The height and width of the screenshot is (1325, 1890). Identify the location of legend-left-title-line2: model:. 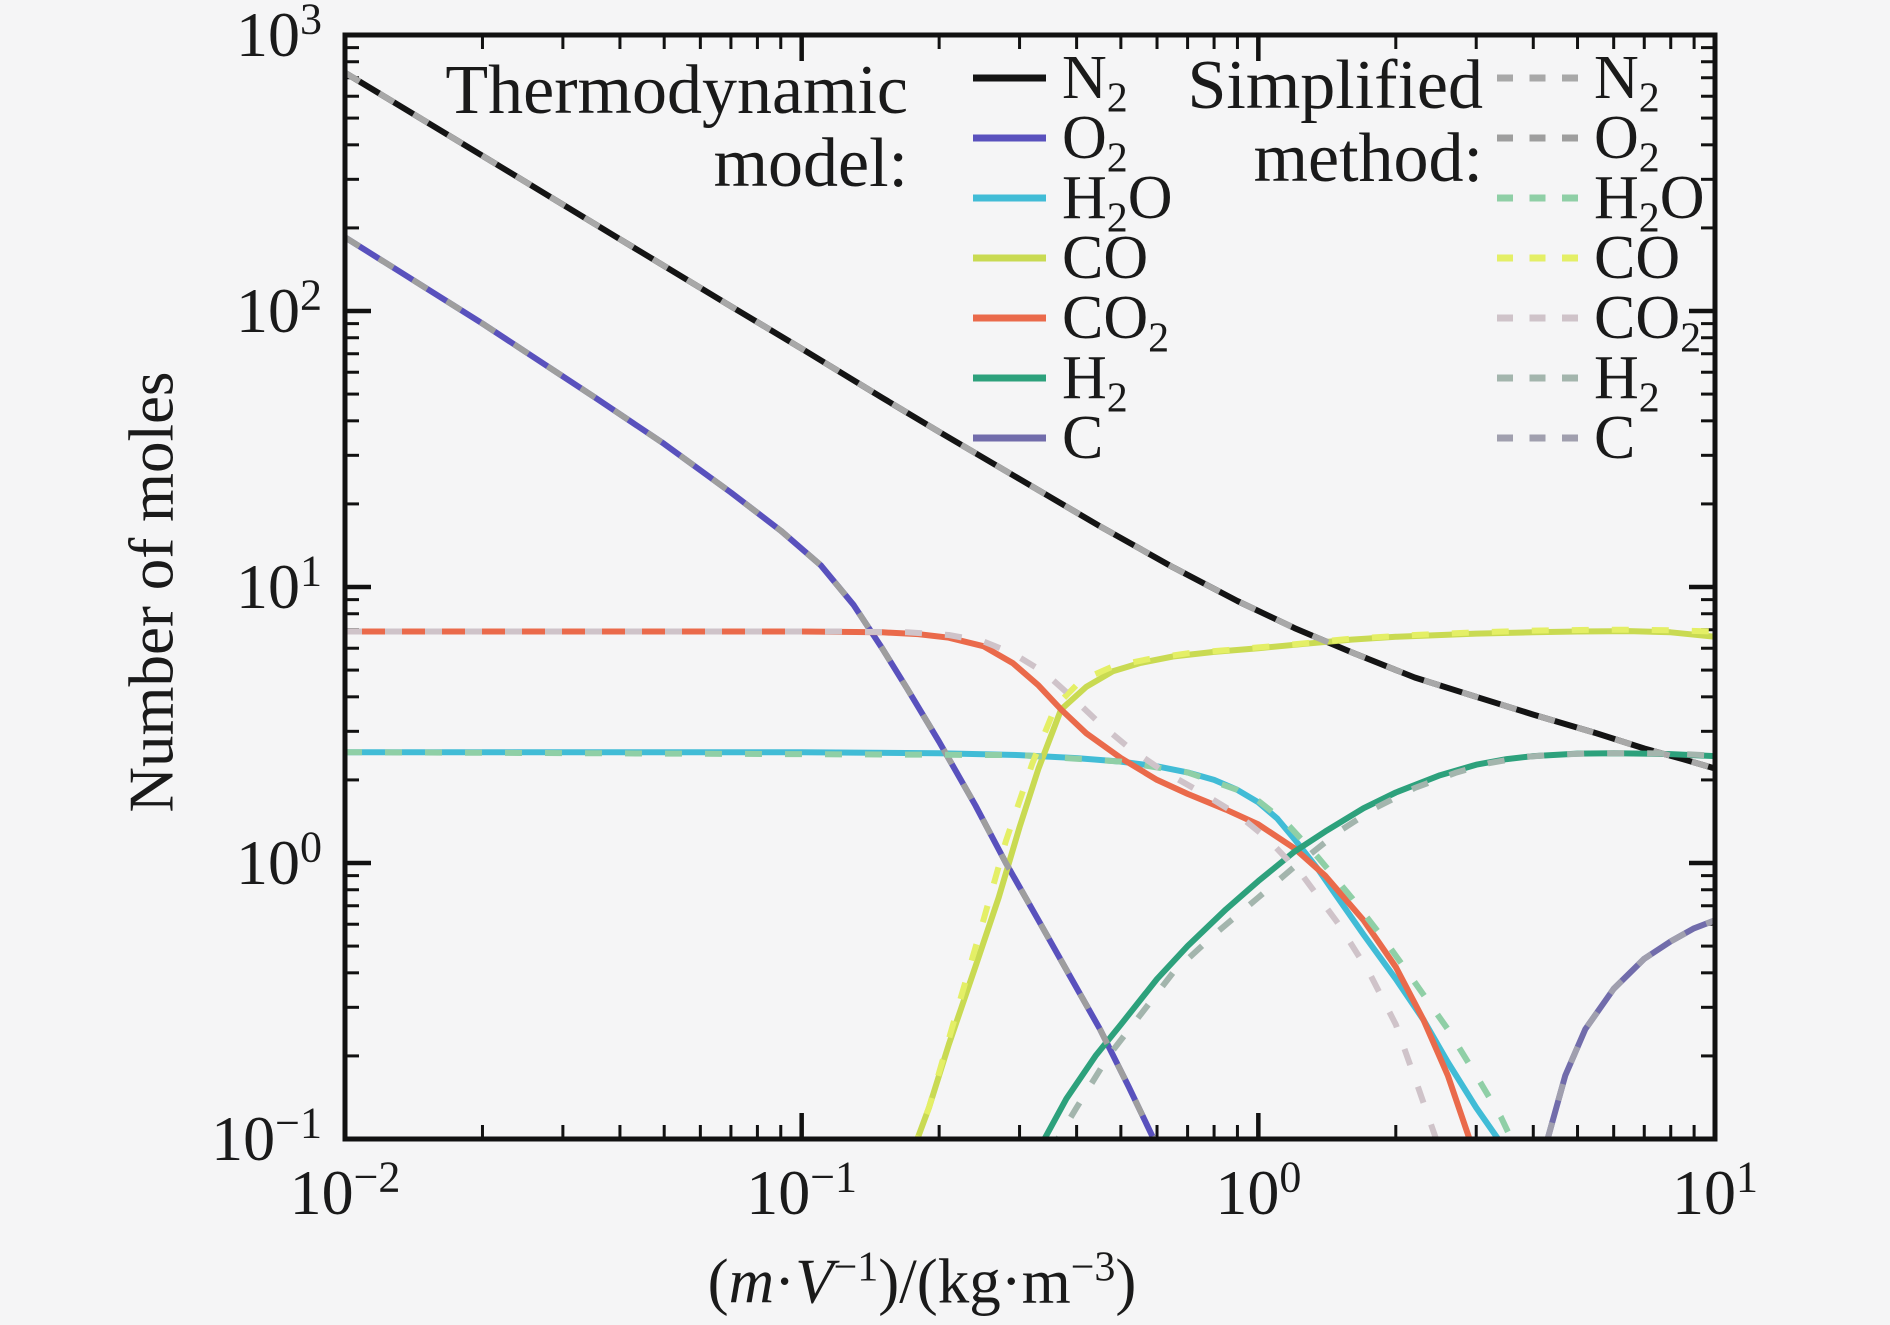
(810, 163).